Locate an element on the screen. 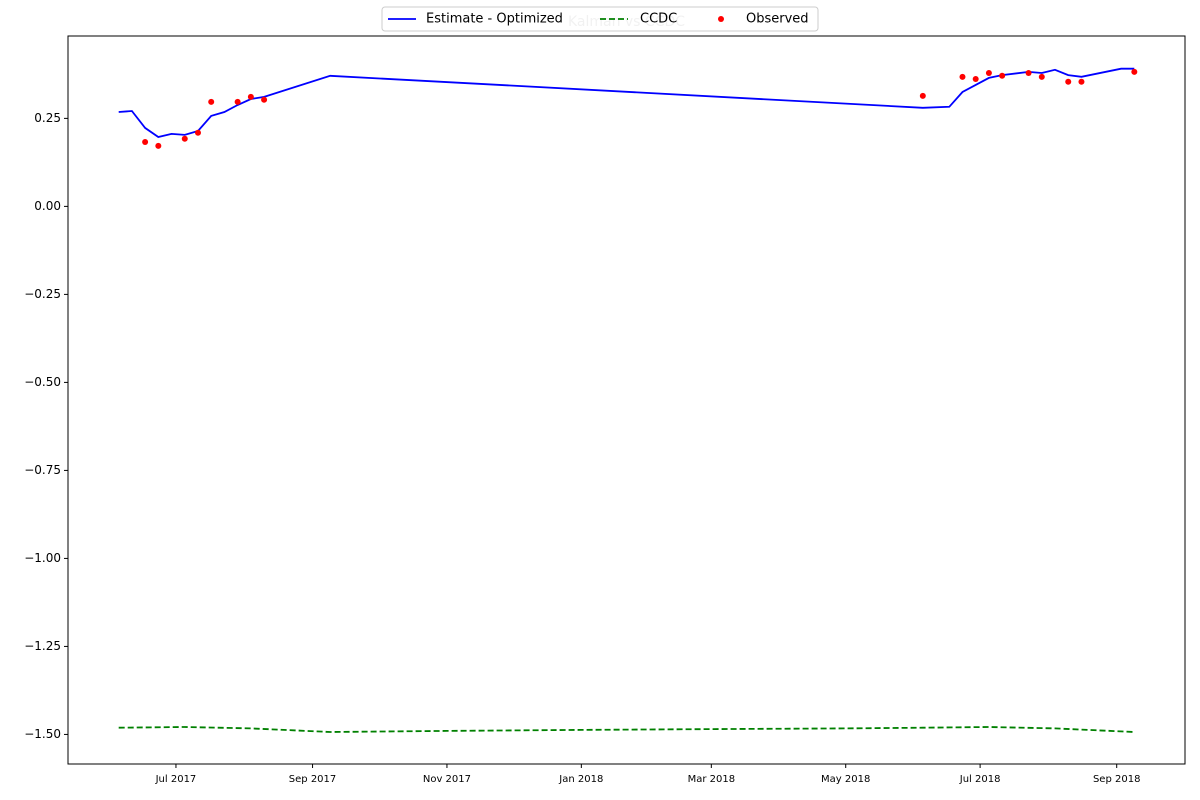 Image resolution: width=1200 pixels, height=800 pixels. x-tick-label: May 2018 is located at coordinates (845, 779).